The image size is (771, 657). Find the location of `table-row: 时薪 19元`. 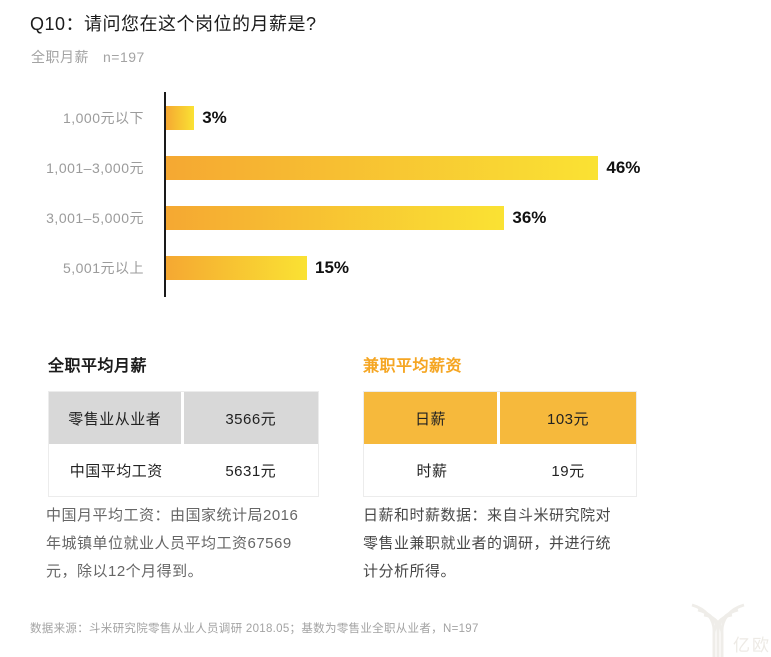

table-row: 时薪 19元 is located at coordinates (500, 470).